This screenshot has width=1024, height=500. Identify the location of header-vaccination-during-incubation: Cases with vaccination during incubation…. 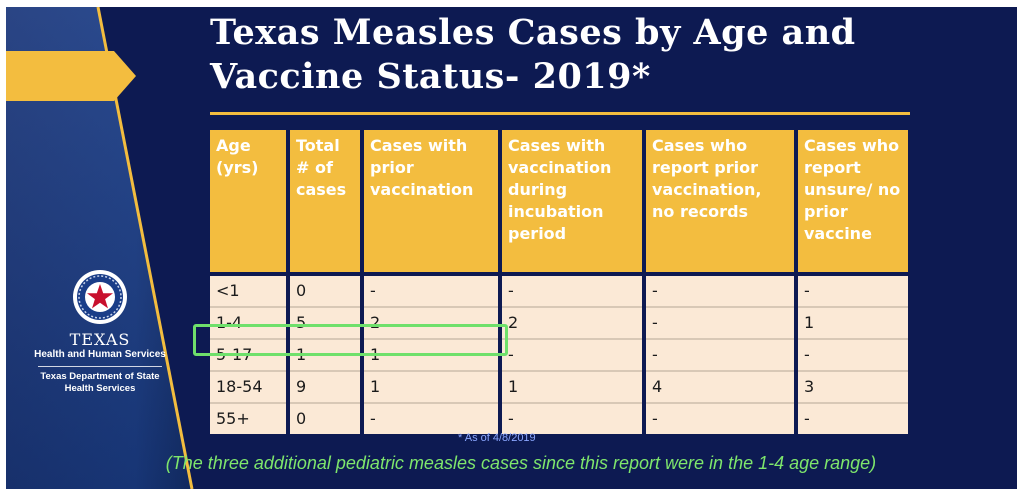
(571, 202).